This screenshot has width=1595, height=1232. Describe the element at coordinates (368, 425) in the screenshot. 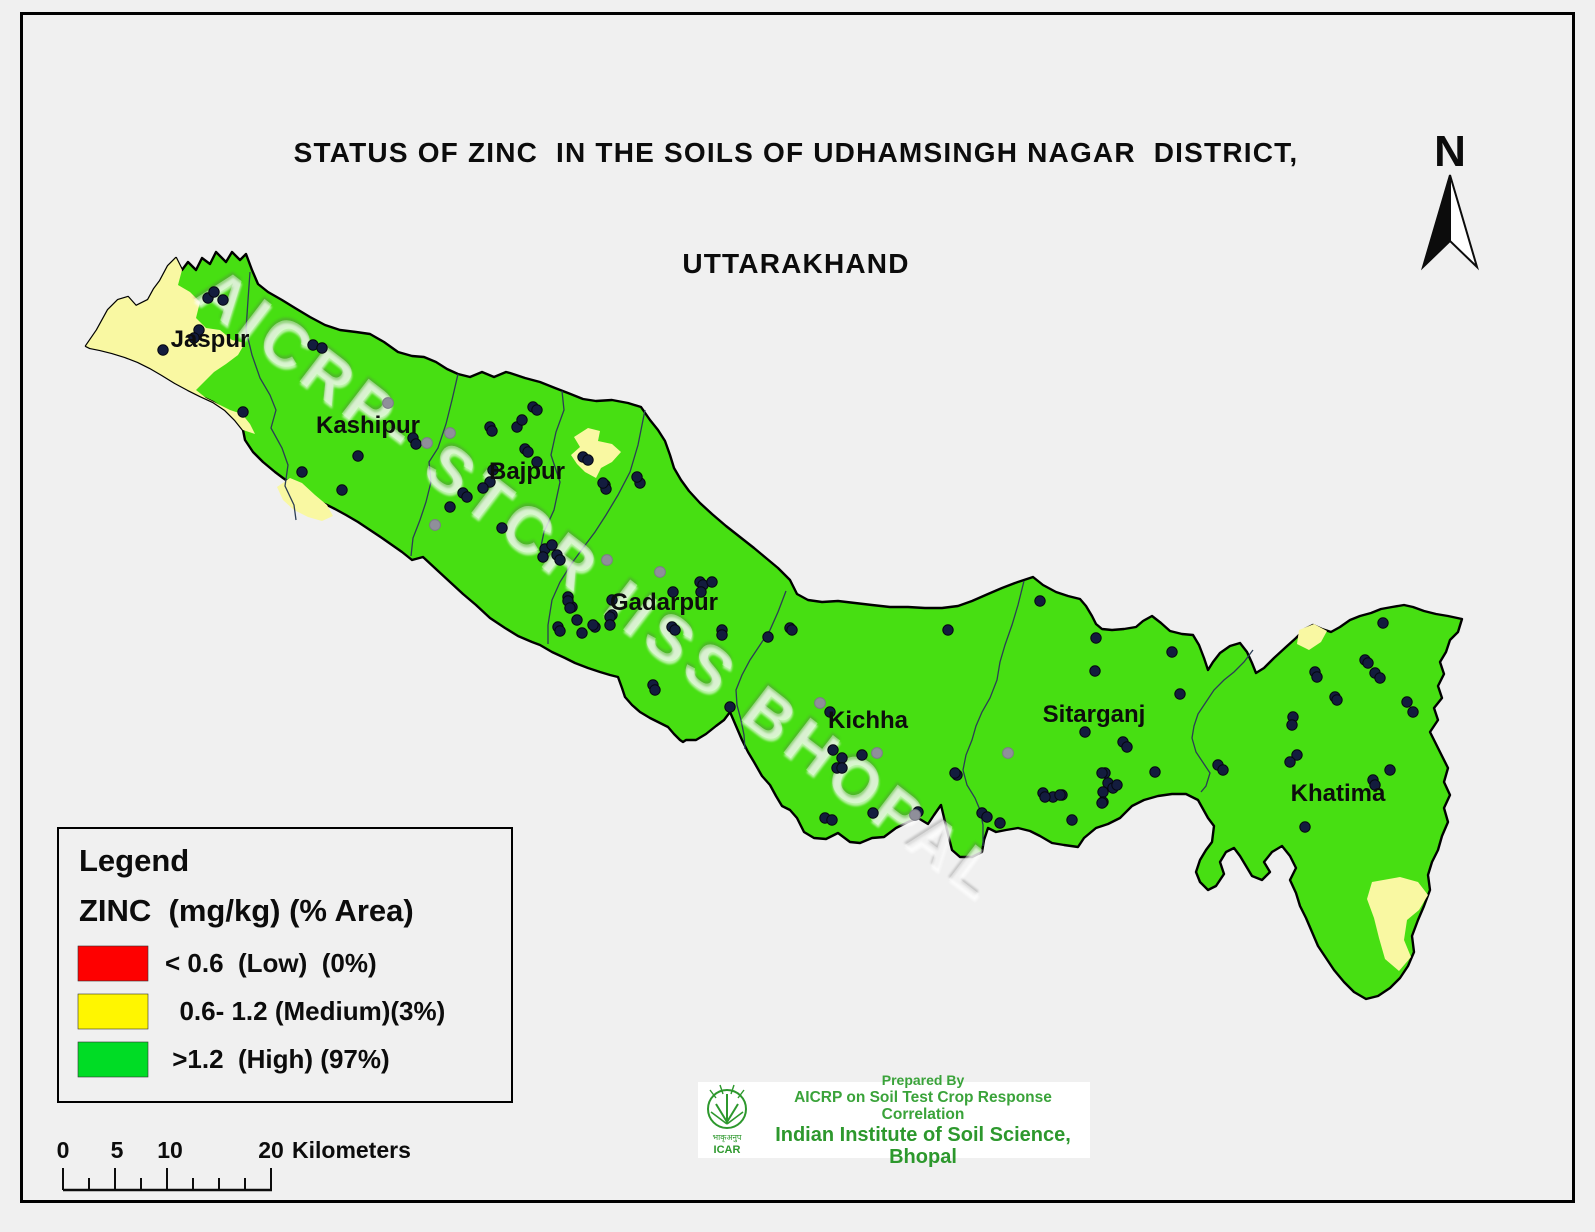

I see `region-label-kashipur: Kashipur` at that location.